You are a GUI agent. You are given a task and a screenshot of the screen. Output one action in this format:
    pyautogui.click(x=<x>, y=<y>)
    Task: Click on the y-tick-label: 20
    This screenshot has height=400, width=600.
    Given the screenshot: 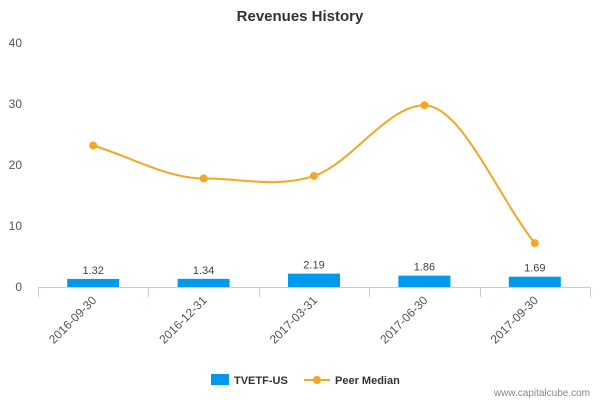 What is the action you would take?
    pyautogui.click(x=16, y=165)
    